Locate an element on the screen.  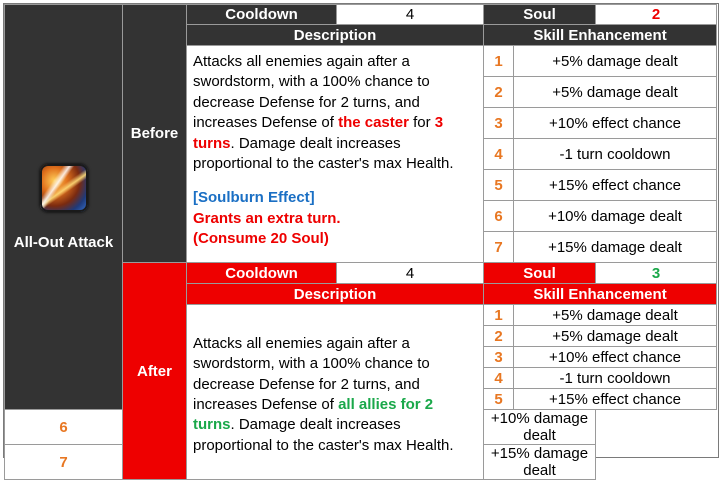
after-enh-text: -1 turn cooldown is located at coordinates (615, 378).